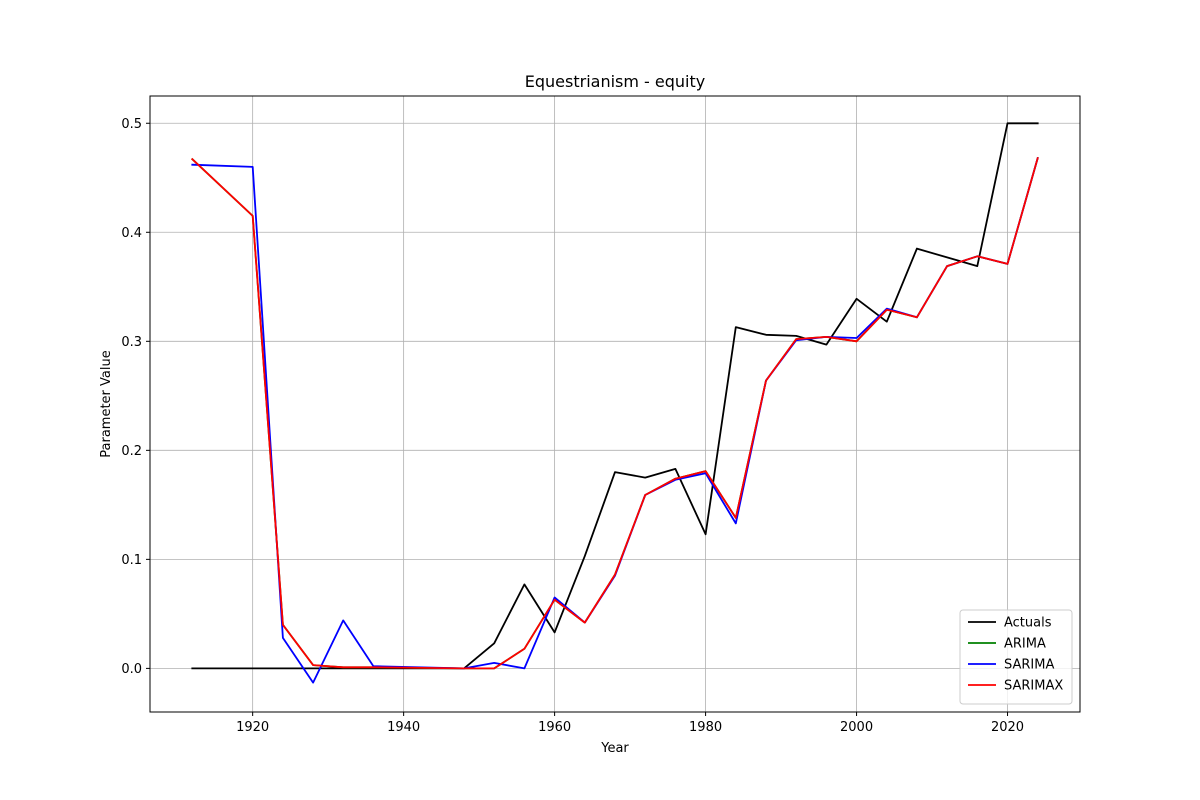  I want to click on legend: Actuals ARIMA SARIMA SARIMAX, so click(1016, 657).